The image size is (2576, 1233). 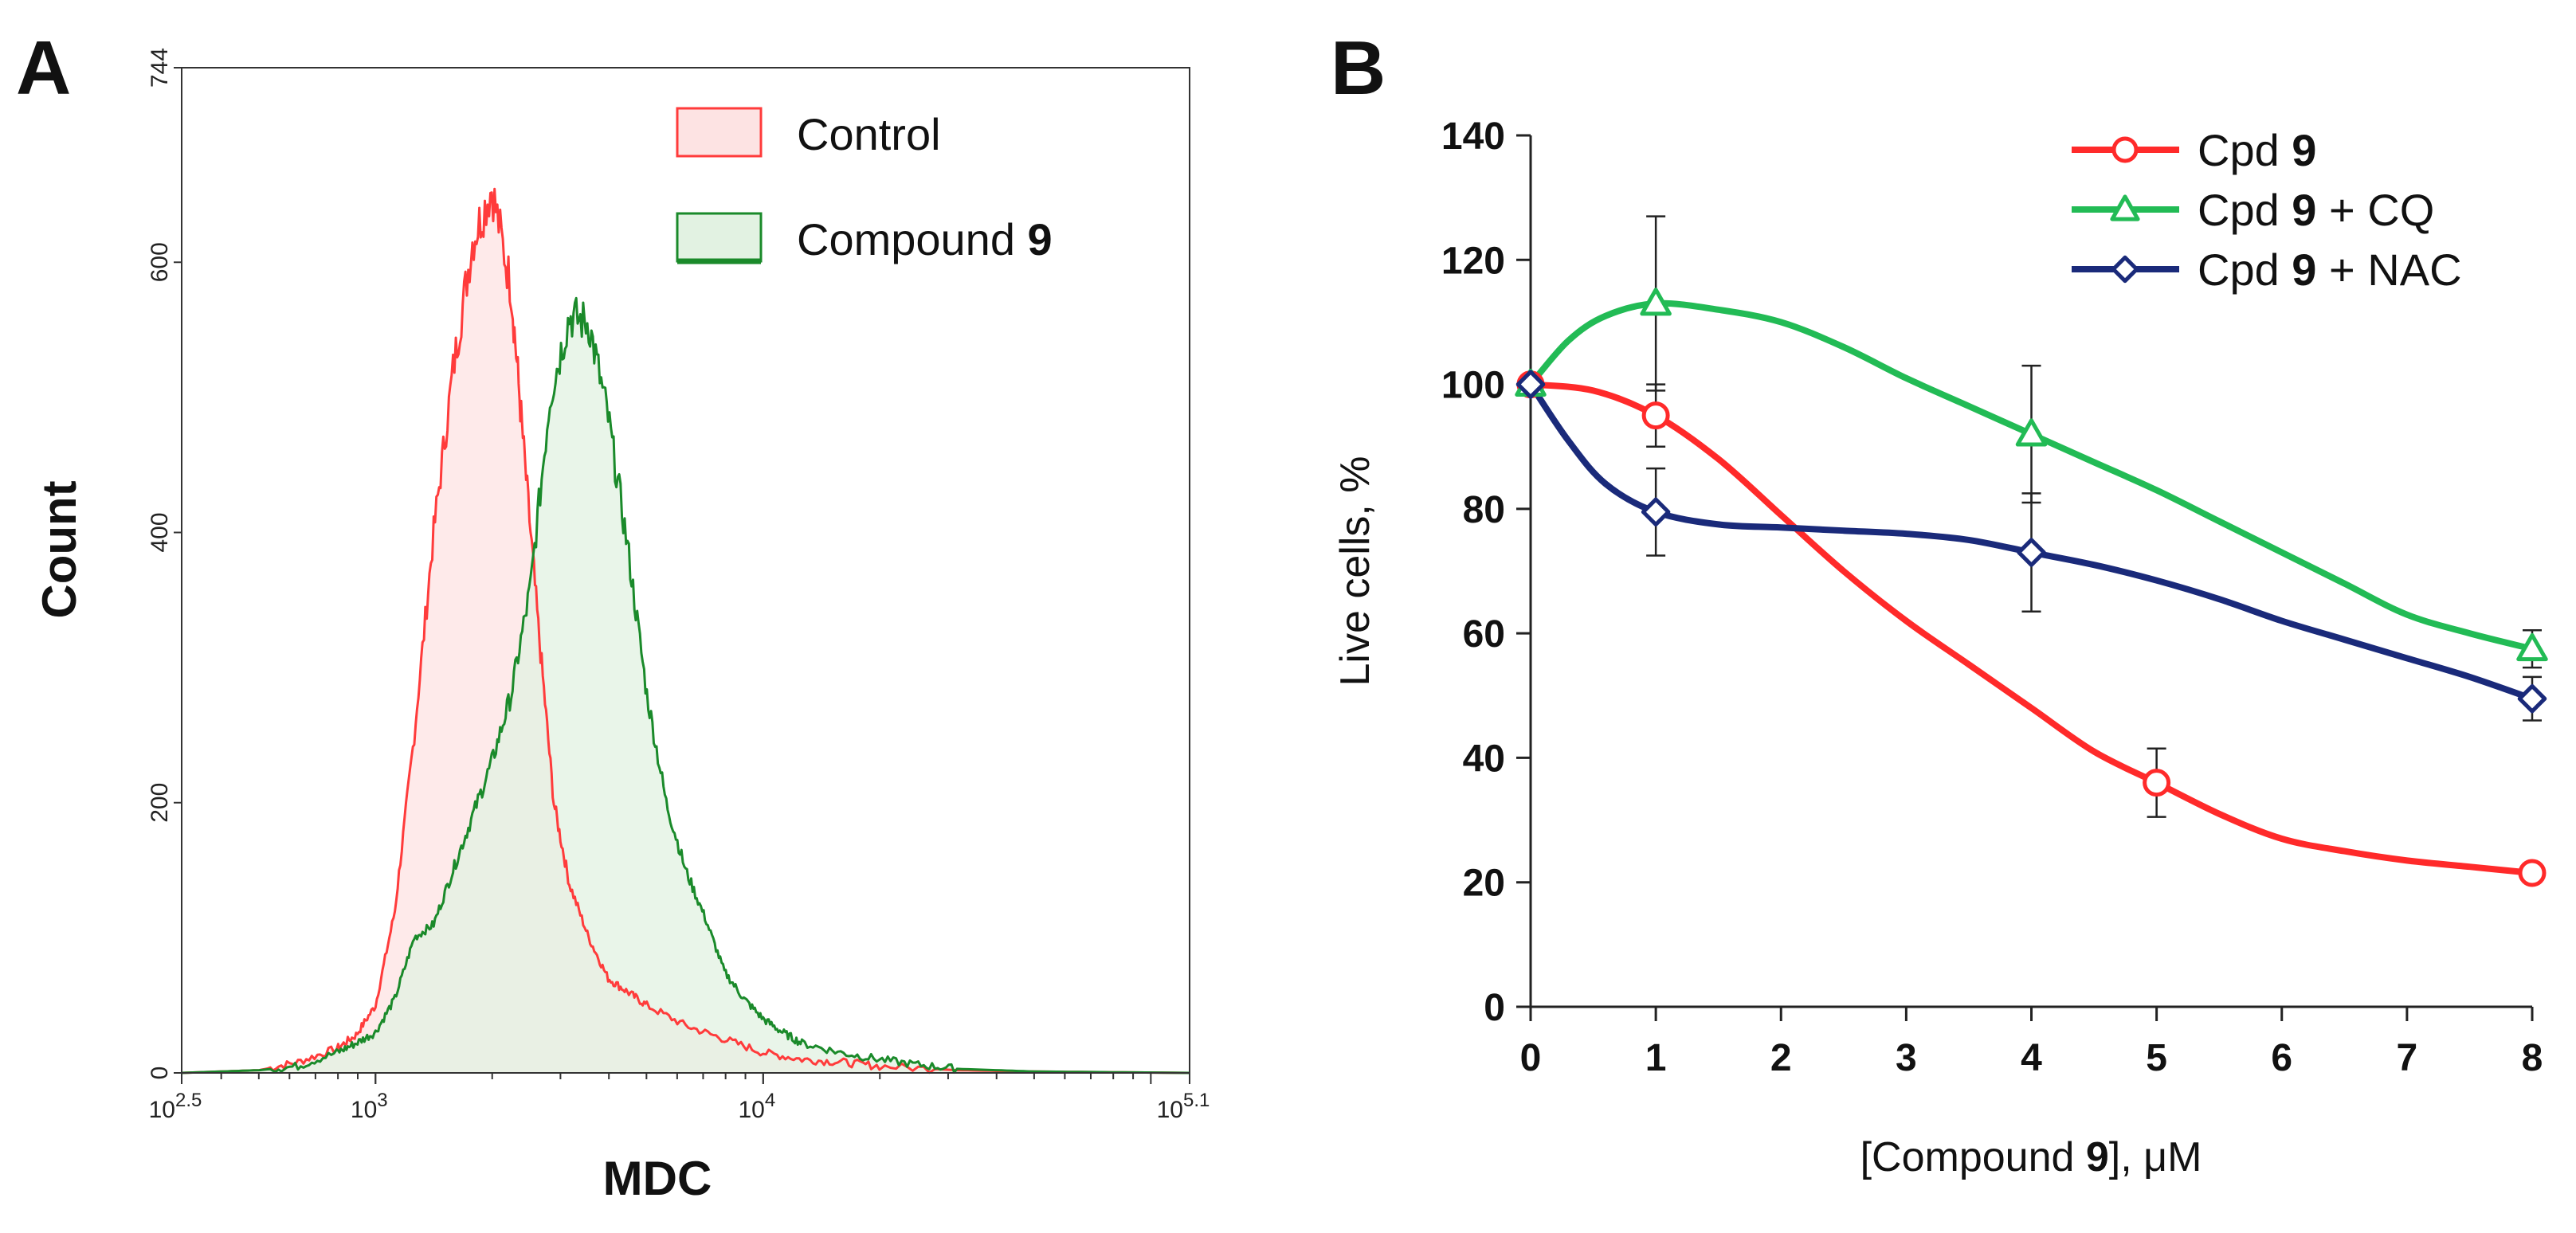 What do you see at coordinates (1484, 884) in the screenshot?
I see `y-tick-label-b: 20` at bounding box center [1484, 884].